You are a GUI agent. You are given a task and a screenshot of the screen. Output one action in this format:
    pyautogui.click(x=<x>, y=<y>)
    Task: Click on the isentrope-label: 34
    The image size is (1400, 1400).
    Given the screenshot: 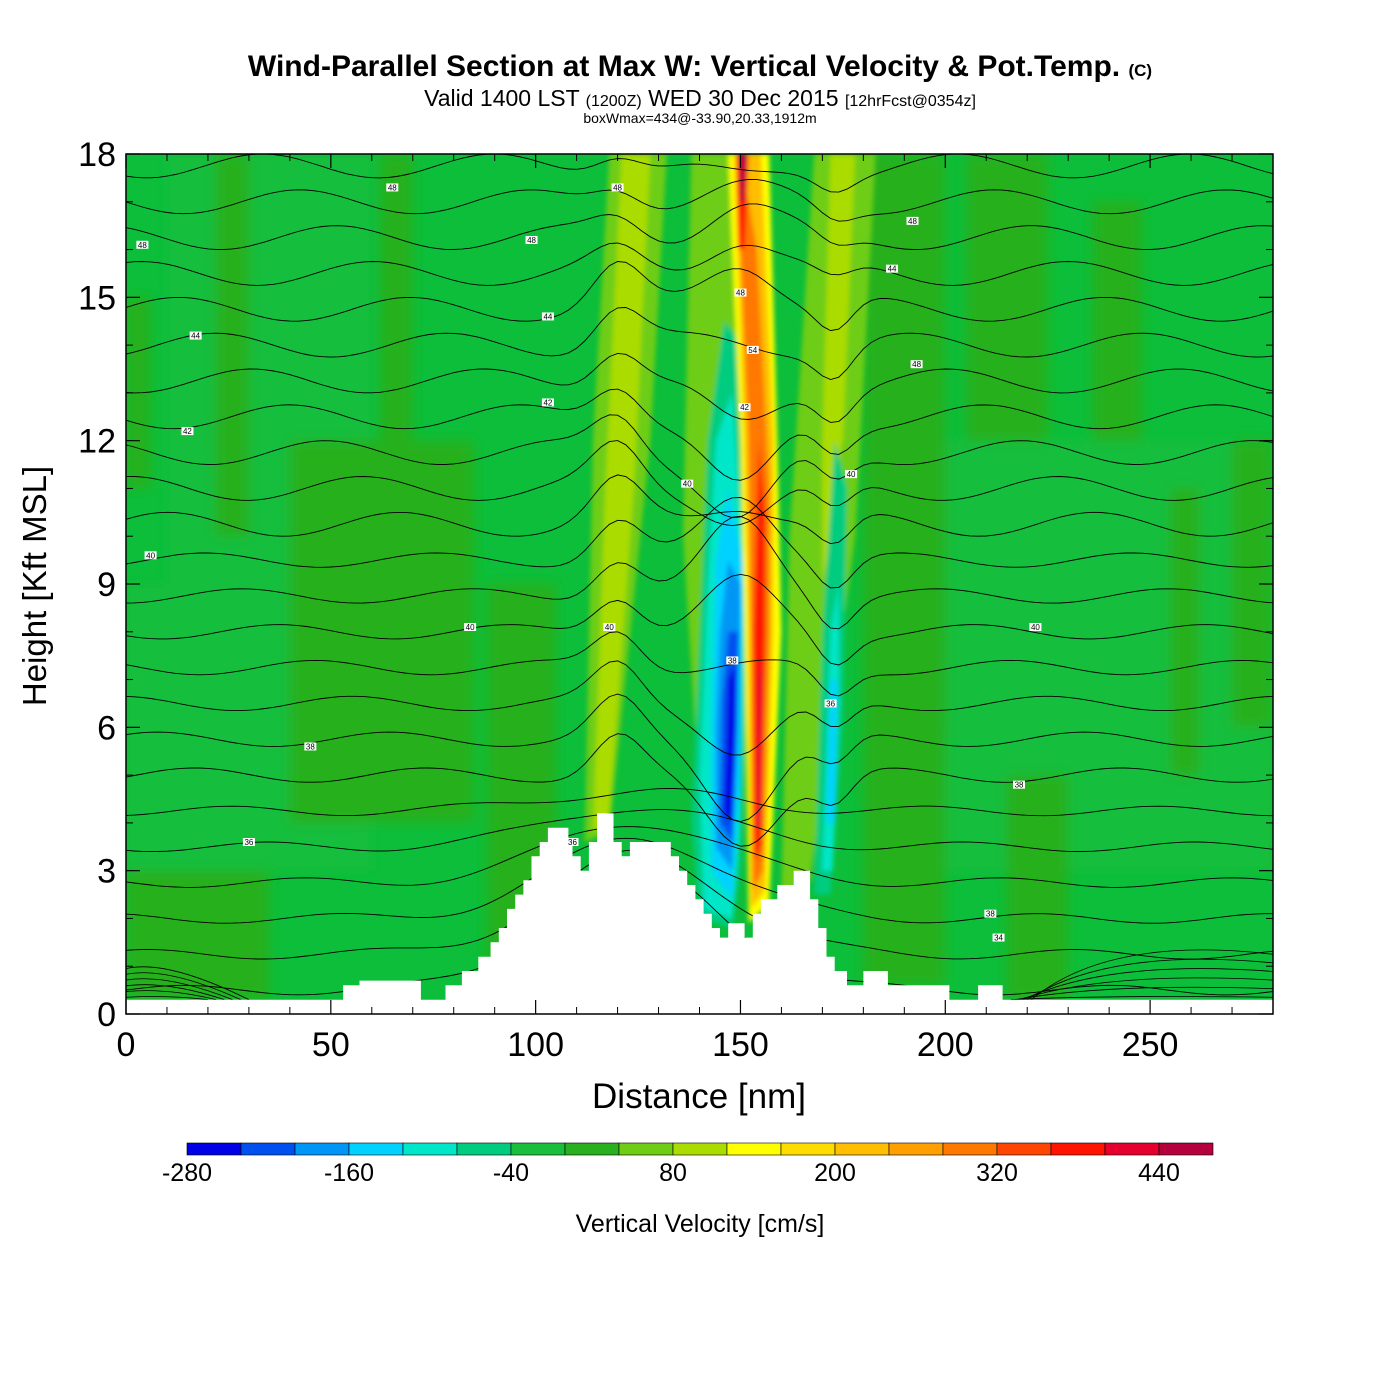 What is the action you would take?
    pyautogui.click(x=998, y=938)
    